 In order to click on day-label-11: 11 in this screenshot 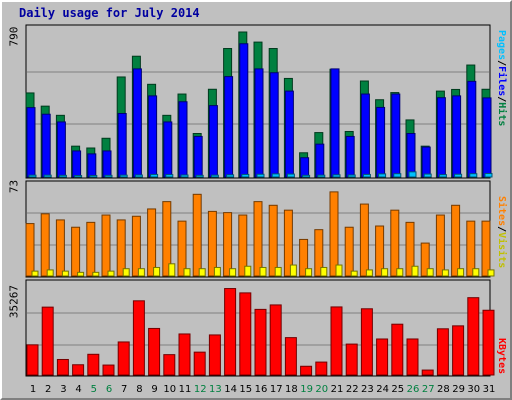, I will do `click(185, 389)`.